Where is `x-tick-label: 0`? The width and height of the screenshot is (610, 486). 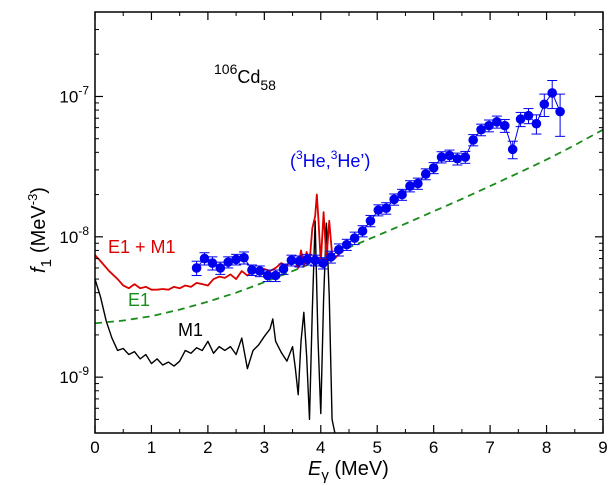
x-tick-label: 0 is located at coordinates (94, 447).